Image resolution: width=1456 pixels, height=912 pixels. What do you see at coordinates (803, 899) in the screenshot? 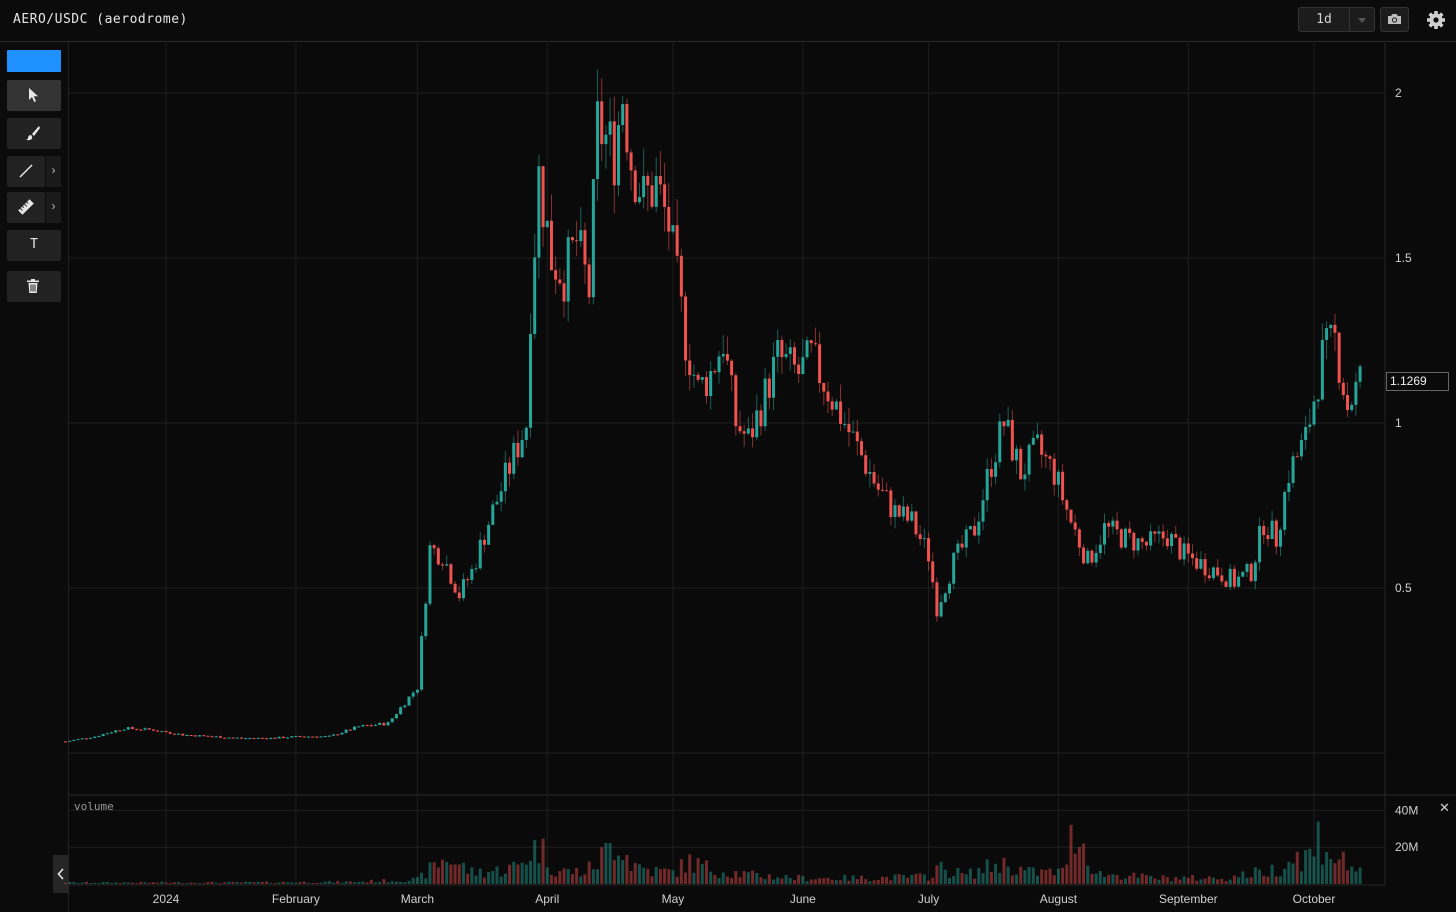
I see `time-axis-label: June` at bounding box center [803, 899].